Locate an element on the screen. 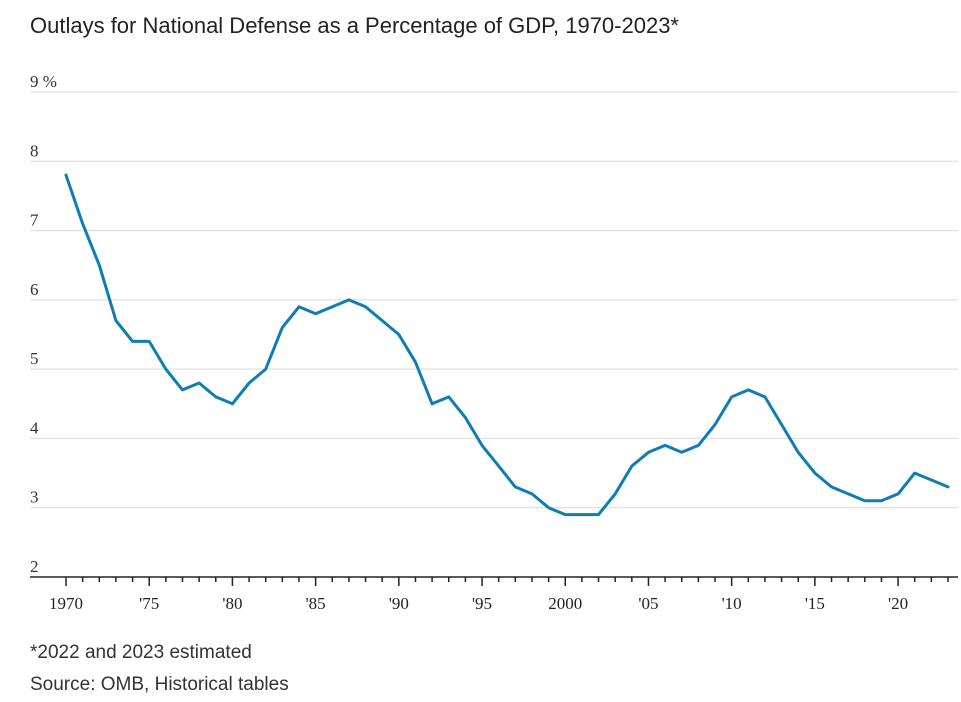 This screenshot has width=961, height=702. y-tick-label: 2 is located at coordinates (34, 566).